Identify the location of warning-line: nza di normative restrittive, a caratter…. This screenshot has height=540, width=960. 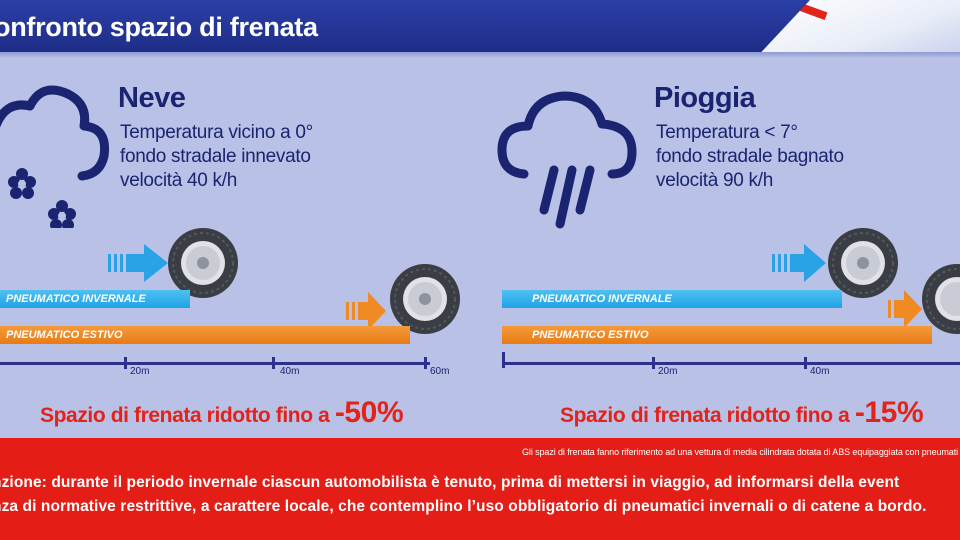
(463, 506).